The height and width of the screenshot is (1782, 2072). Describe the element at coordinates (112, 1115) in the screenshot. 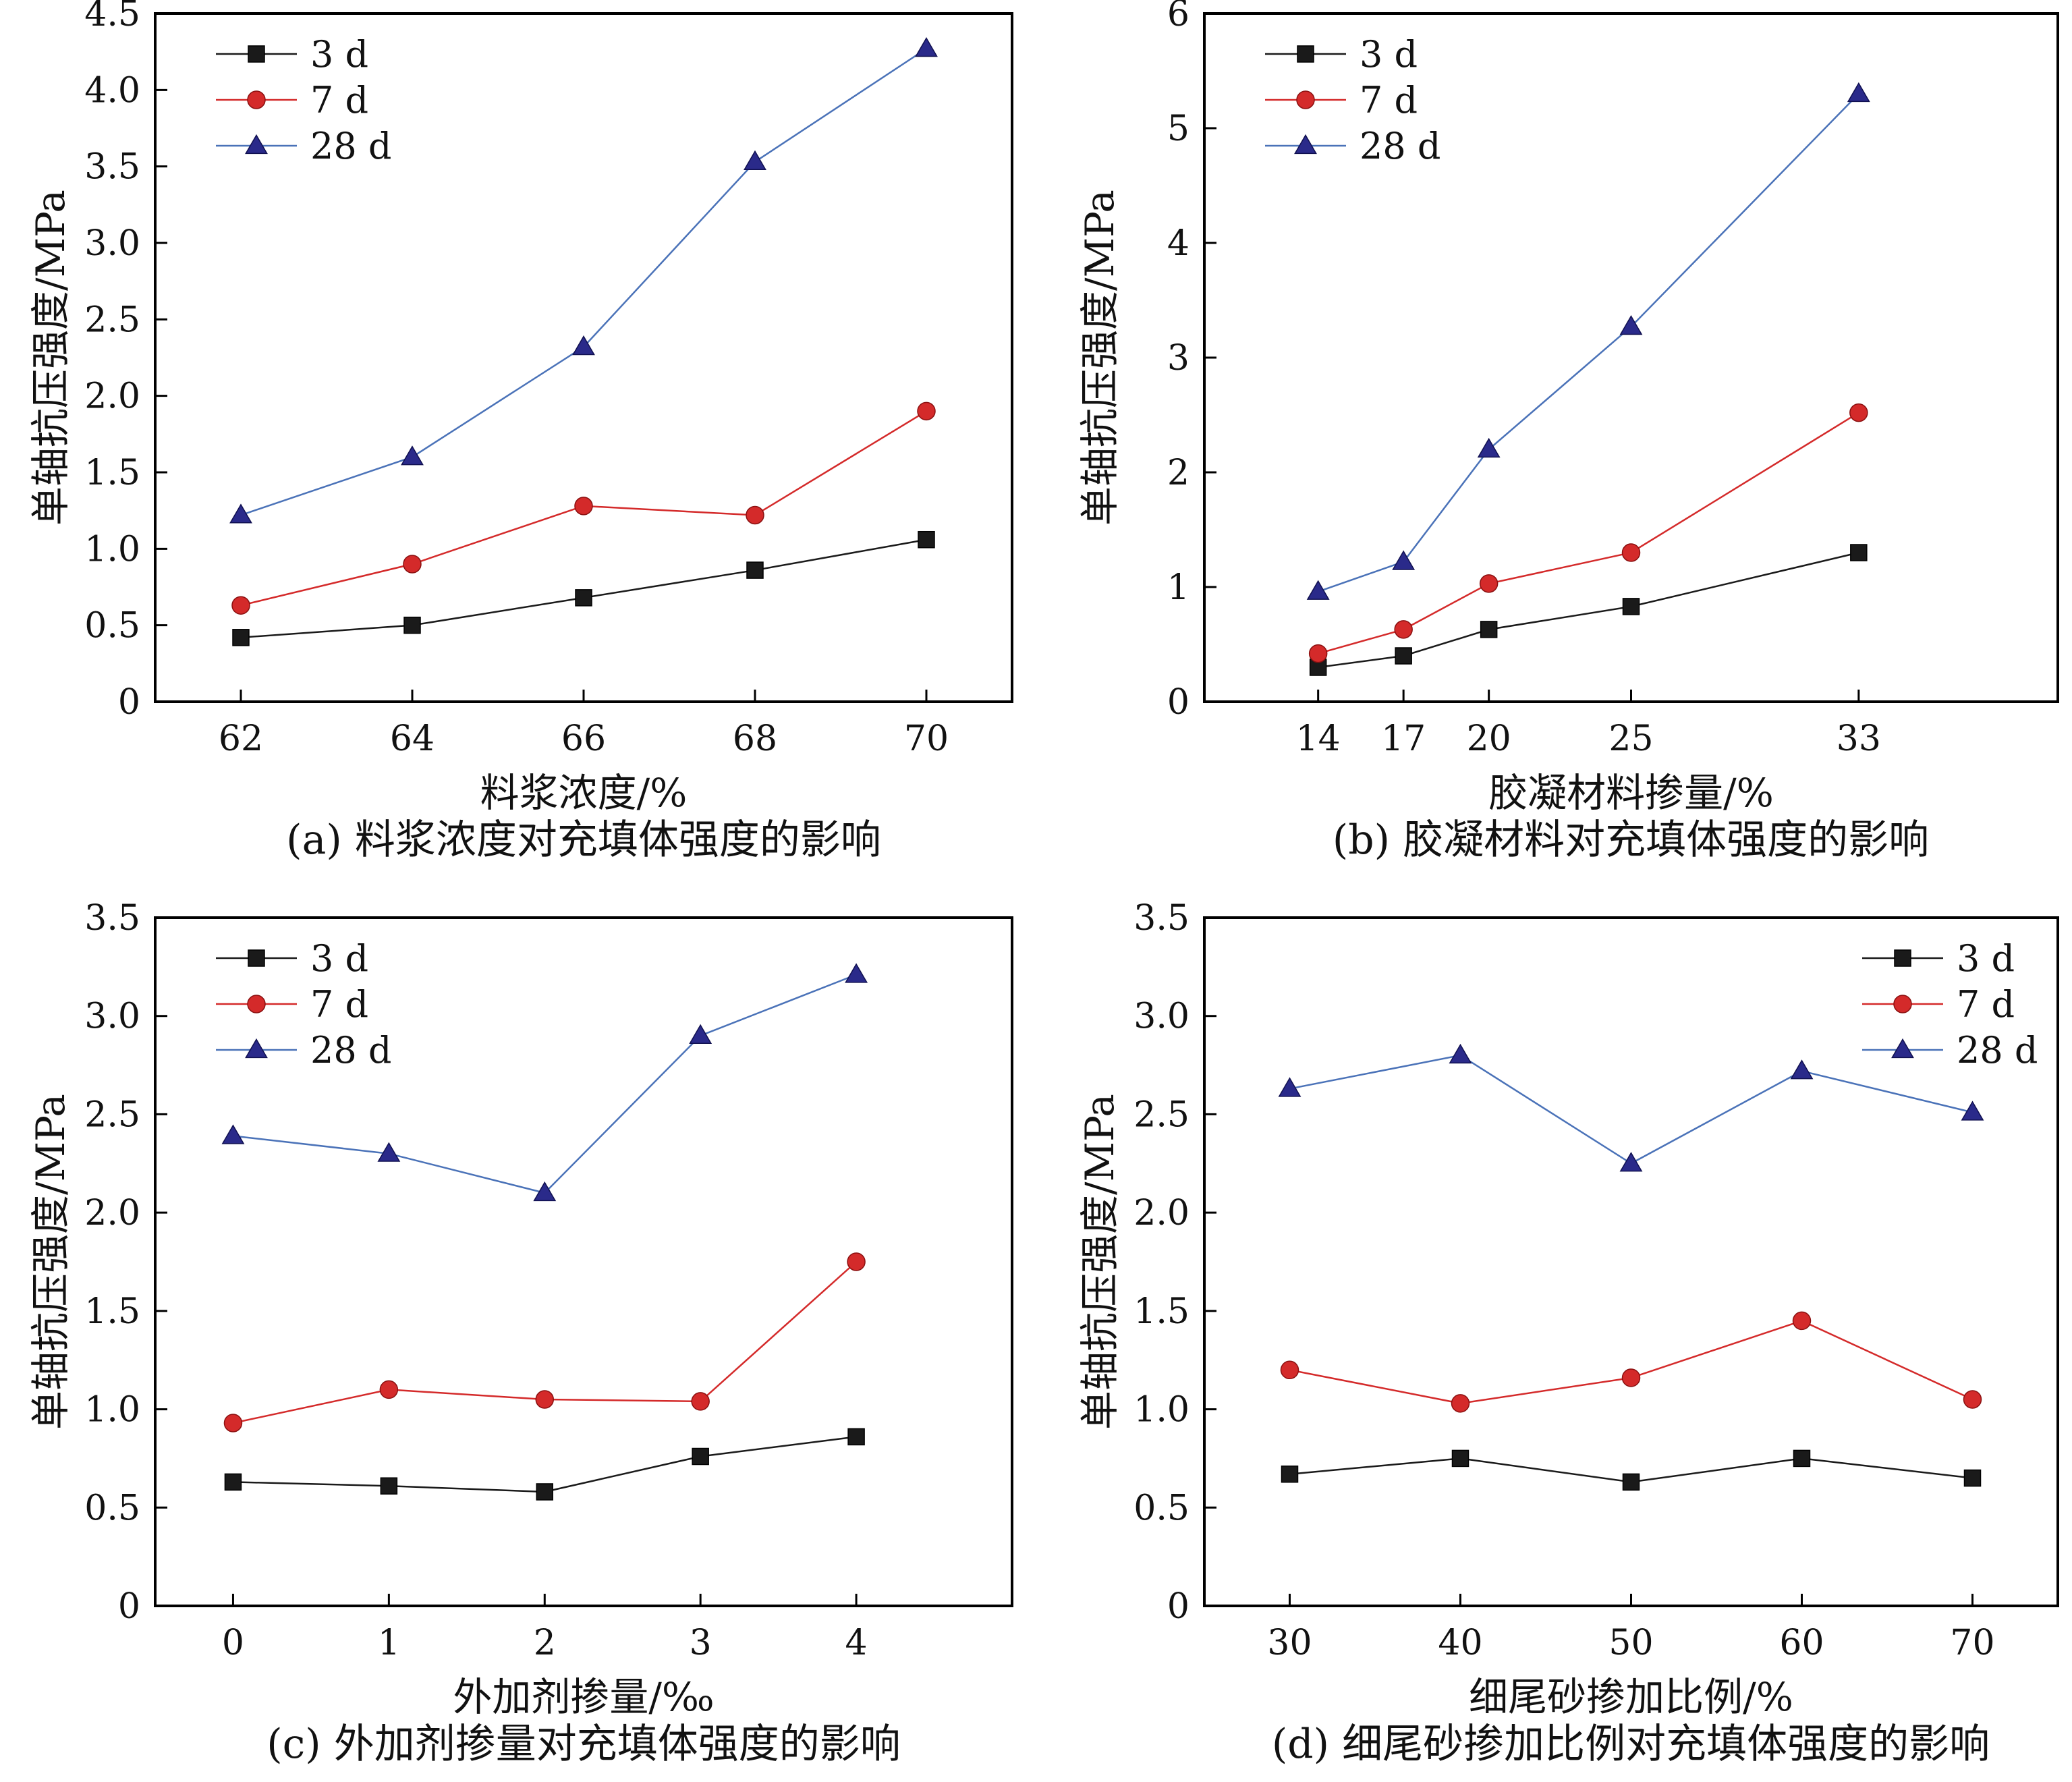

I see `y-tick-label: 2.5` at that location.